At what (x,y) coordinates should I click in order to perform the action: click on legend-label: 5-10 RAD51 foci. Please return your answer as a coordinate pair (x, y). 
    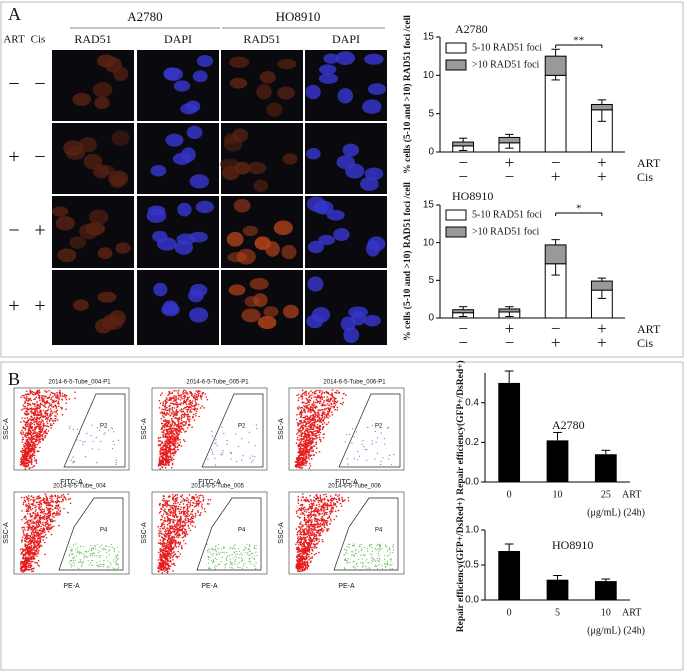
    Looking at the image, I should click on (507, 47).